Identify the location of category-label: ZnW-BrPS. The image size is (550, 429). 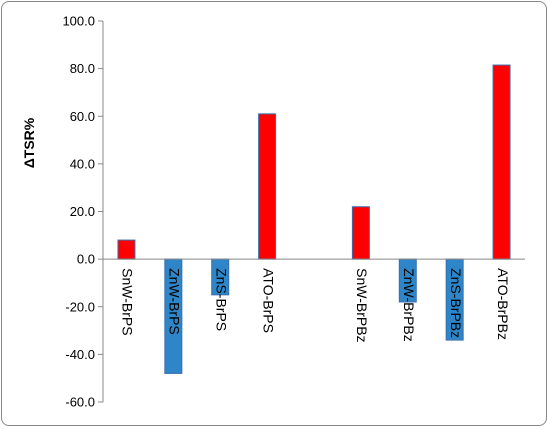
(175, 301).